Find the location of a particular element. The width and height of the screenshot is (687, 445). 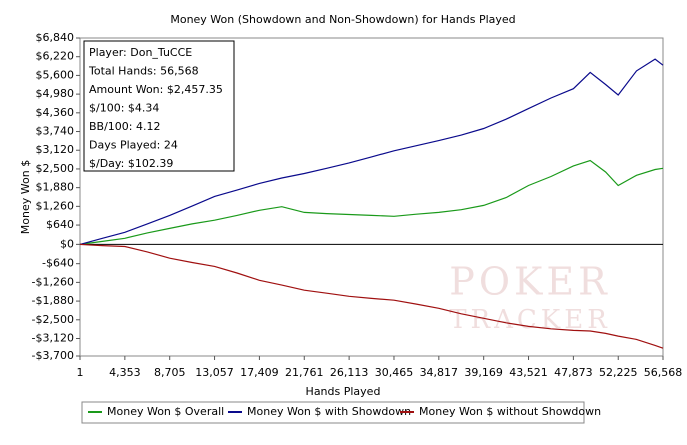

info-line: Days Played: 24 is located at coordinates (133, 145).